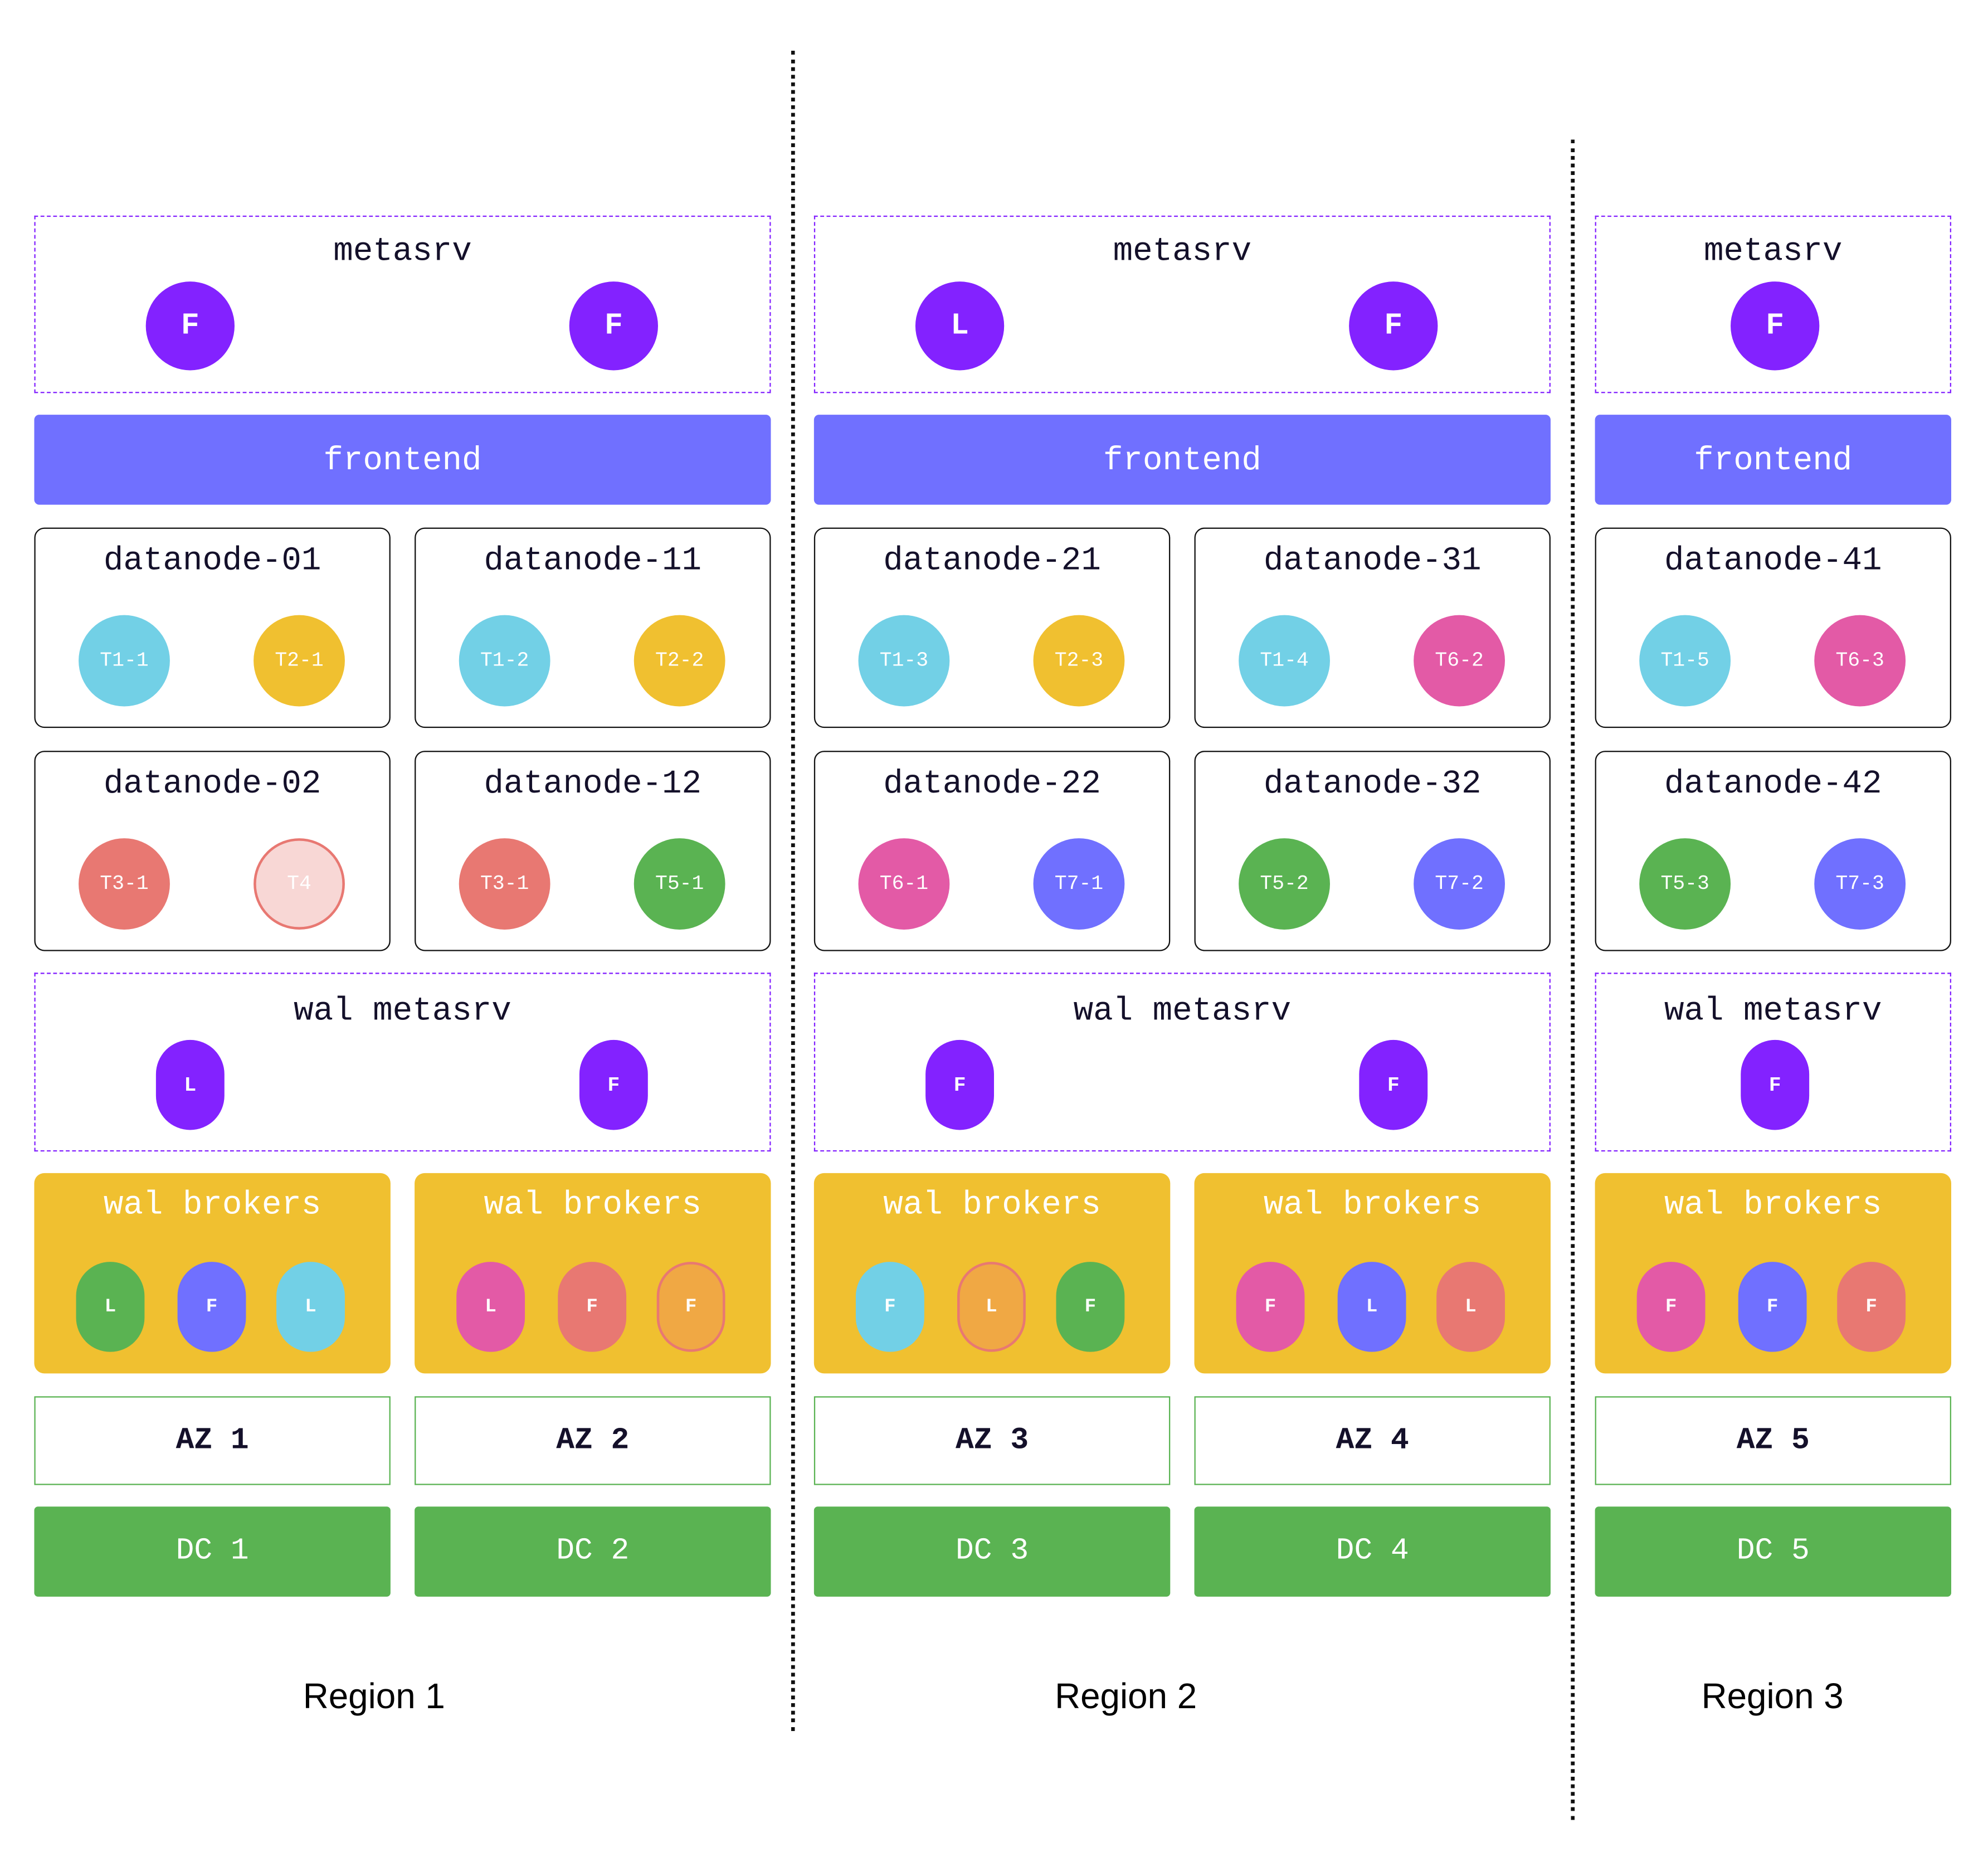 This screenshot has width=1988, height=1857. Describe the element at coordinates (190, 1084) in the screenshot. I see `wal-metasrv-node-l: L` at that location.